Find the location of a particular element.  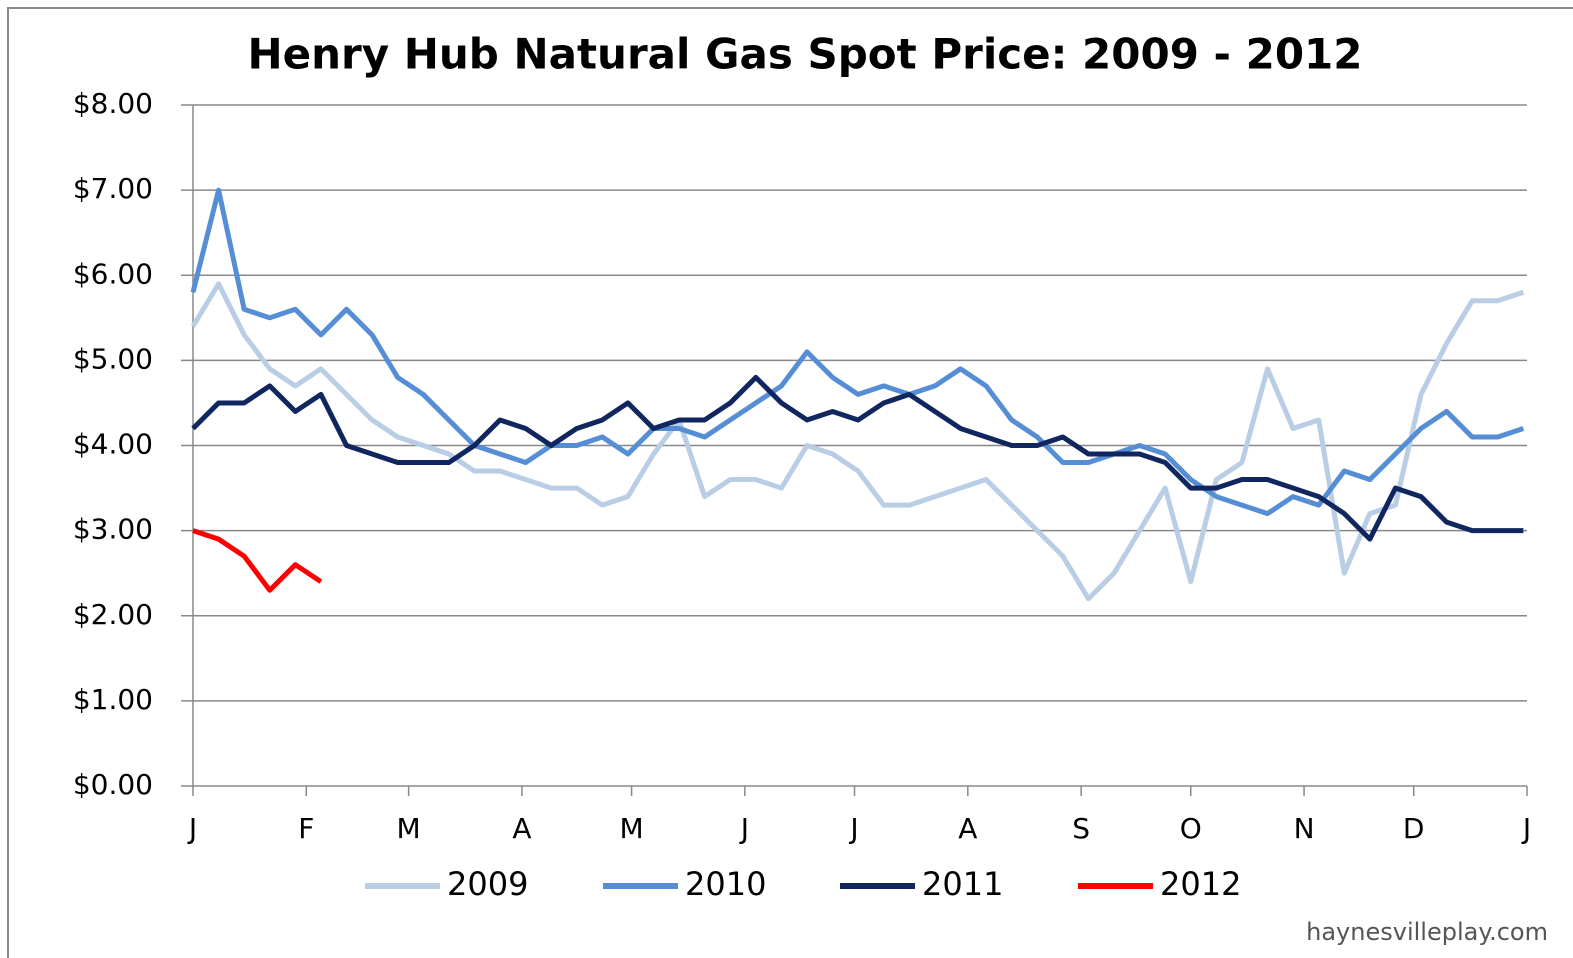

x-tick-label: O is located at coordinates (1191, 828).